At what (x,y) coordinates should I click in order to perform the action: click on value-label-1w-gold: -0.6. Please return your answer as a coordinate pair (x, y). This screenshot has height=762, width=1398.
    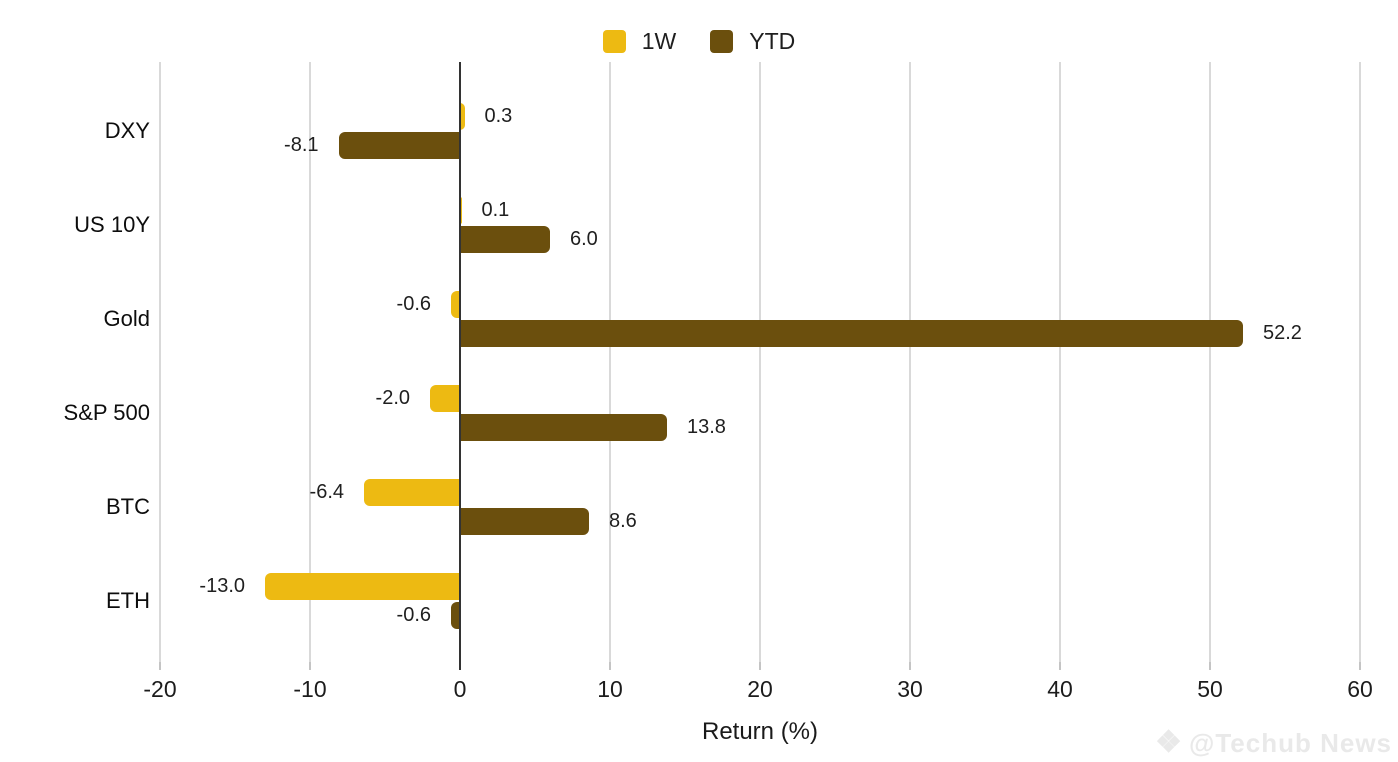
    Looking at the image, I should click on (413, 304).